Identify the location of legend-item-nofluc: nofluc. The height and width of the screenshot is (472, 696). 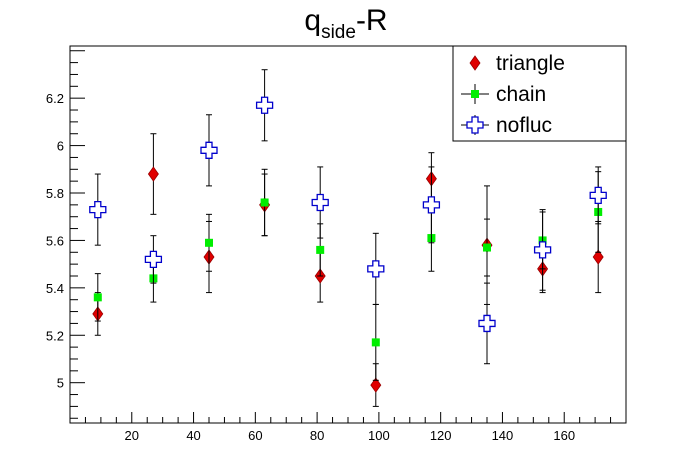
(506, 125).